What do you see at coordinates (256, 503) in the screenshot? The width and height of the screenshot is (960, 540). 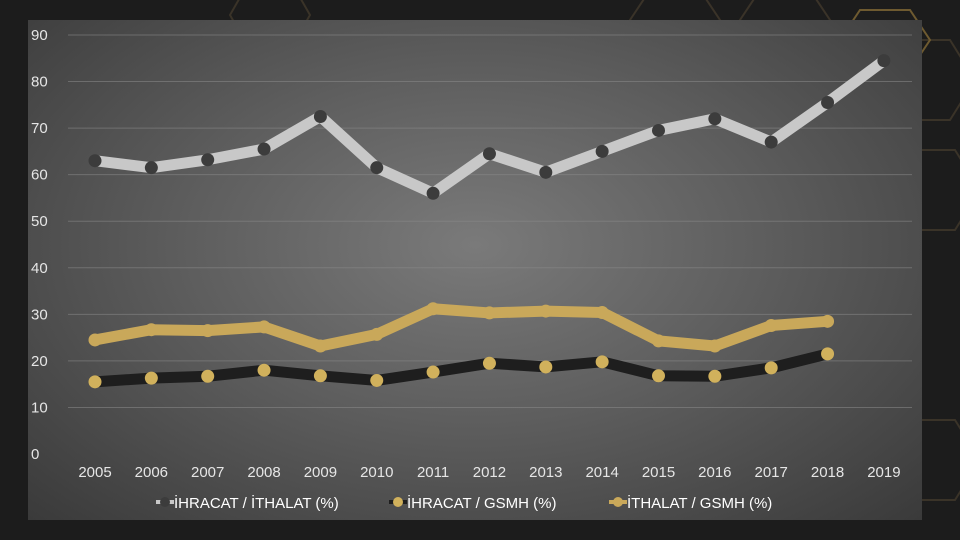 I see `legend-label: İHRACAT / İTHALAT (%)` at bounding box center [256, 503].